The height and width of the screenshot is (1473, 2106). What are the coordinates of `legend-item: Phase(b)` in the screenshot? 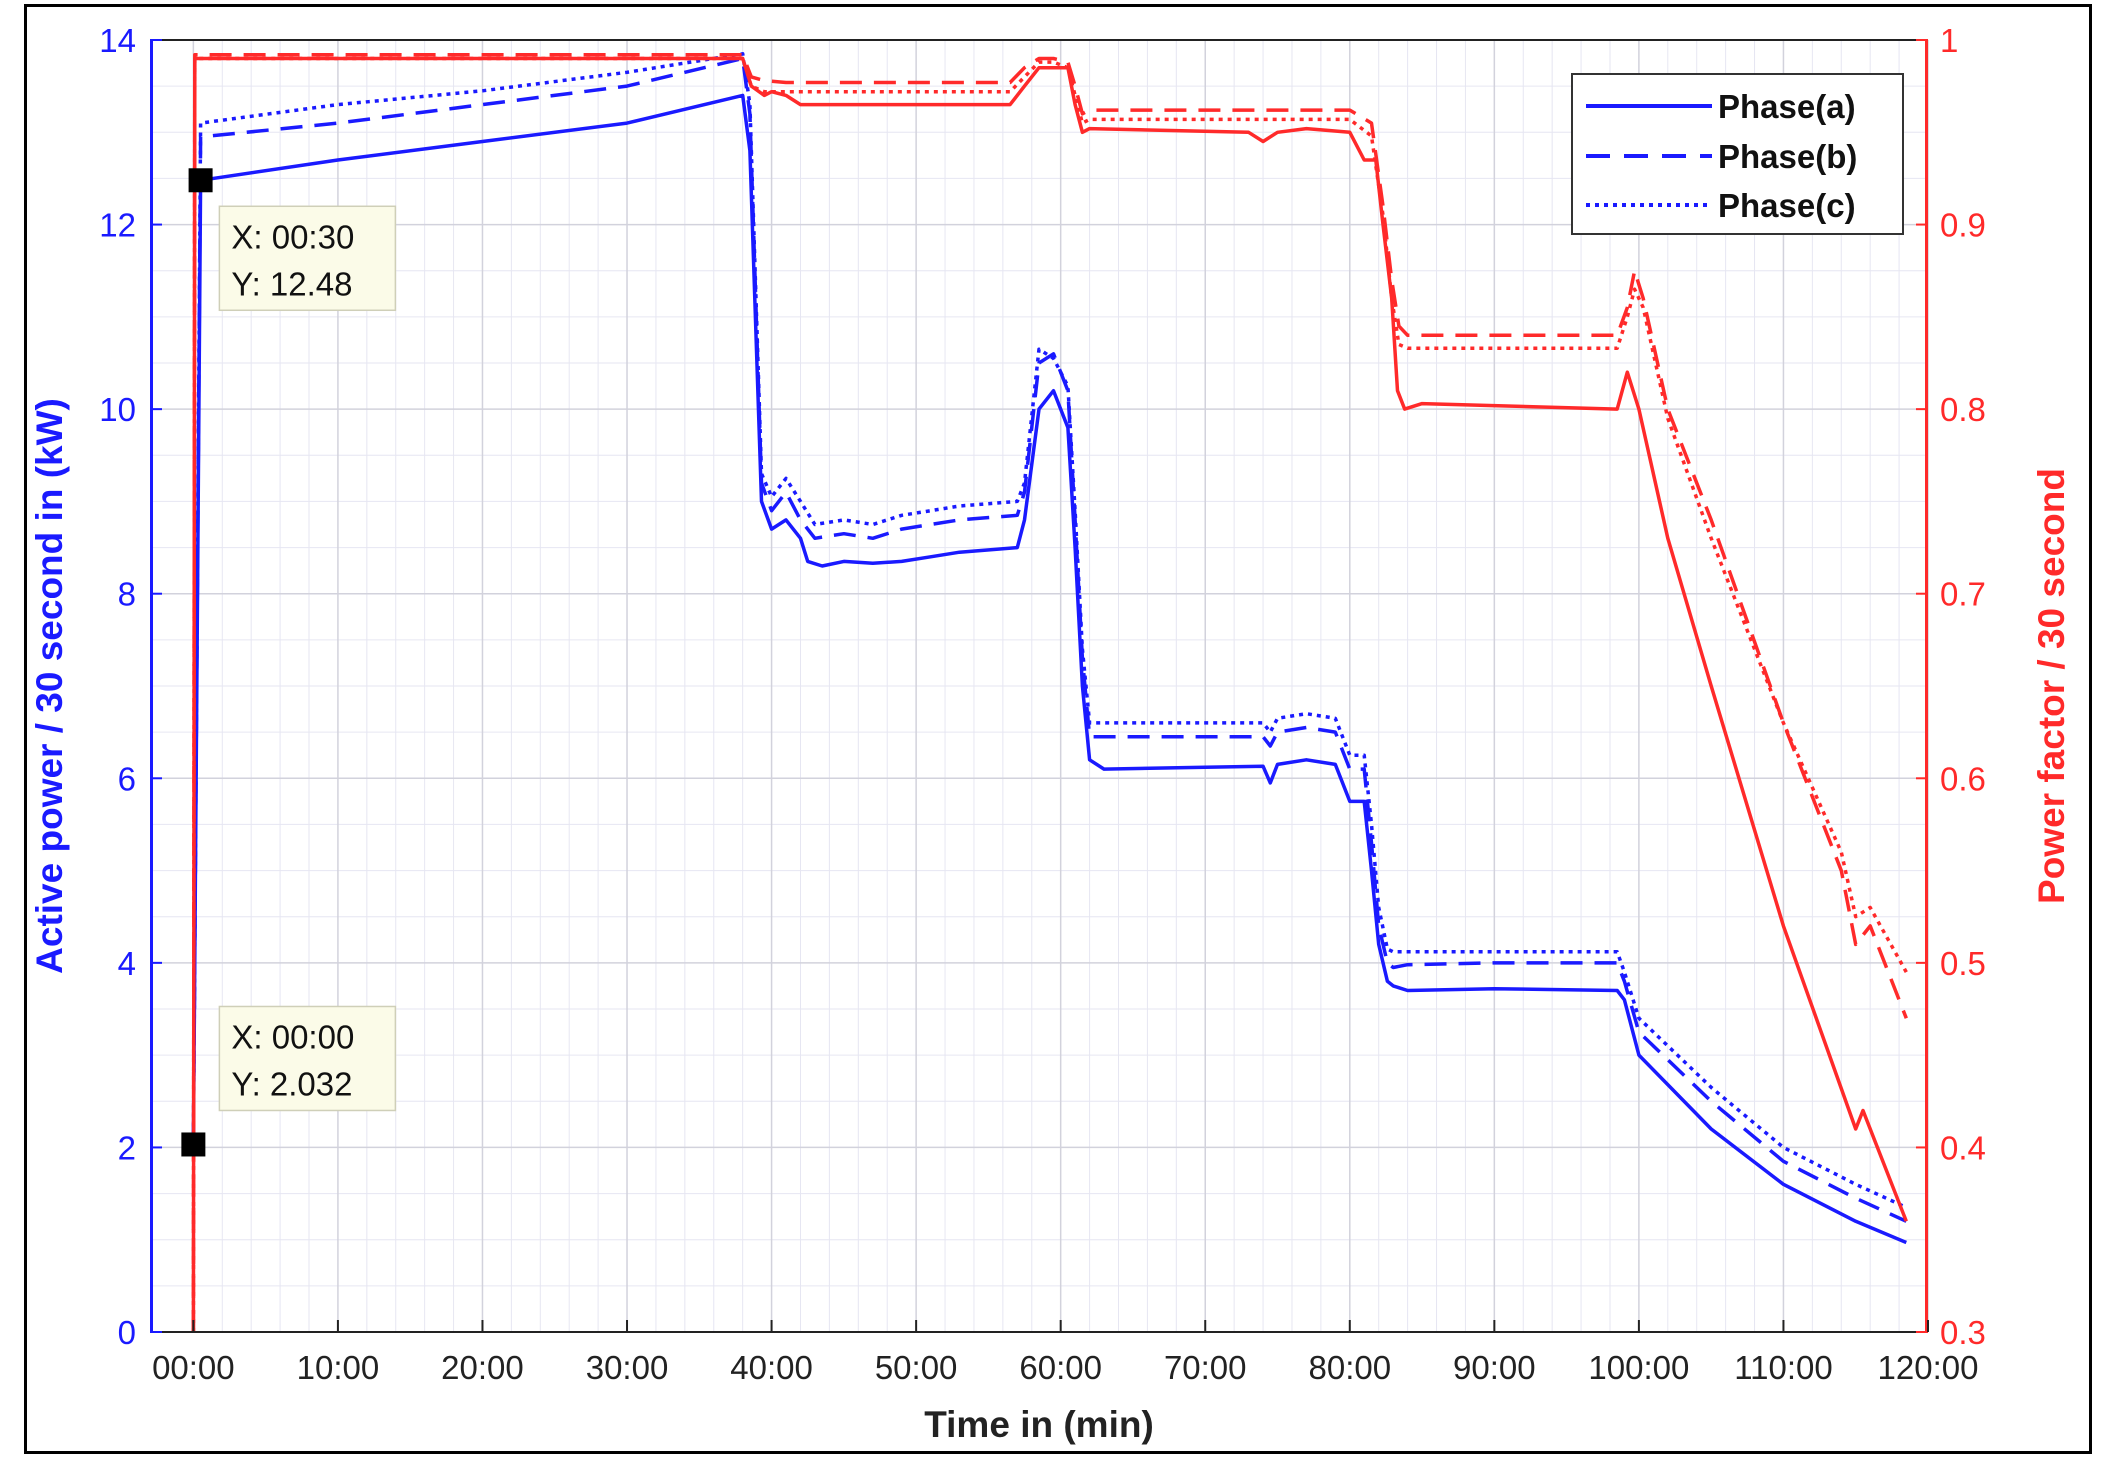 It's located at (1721, 156).